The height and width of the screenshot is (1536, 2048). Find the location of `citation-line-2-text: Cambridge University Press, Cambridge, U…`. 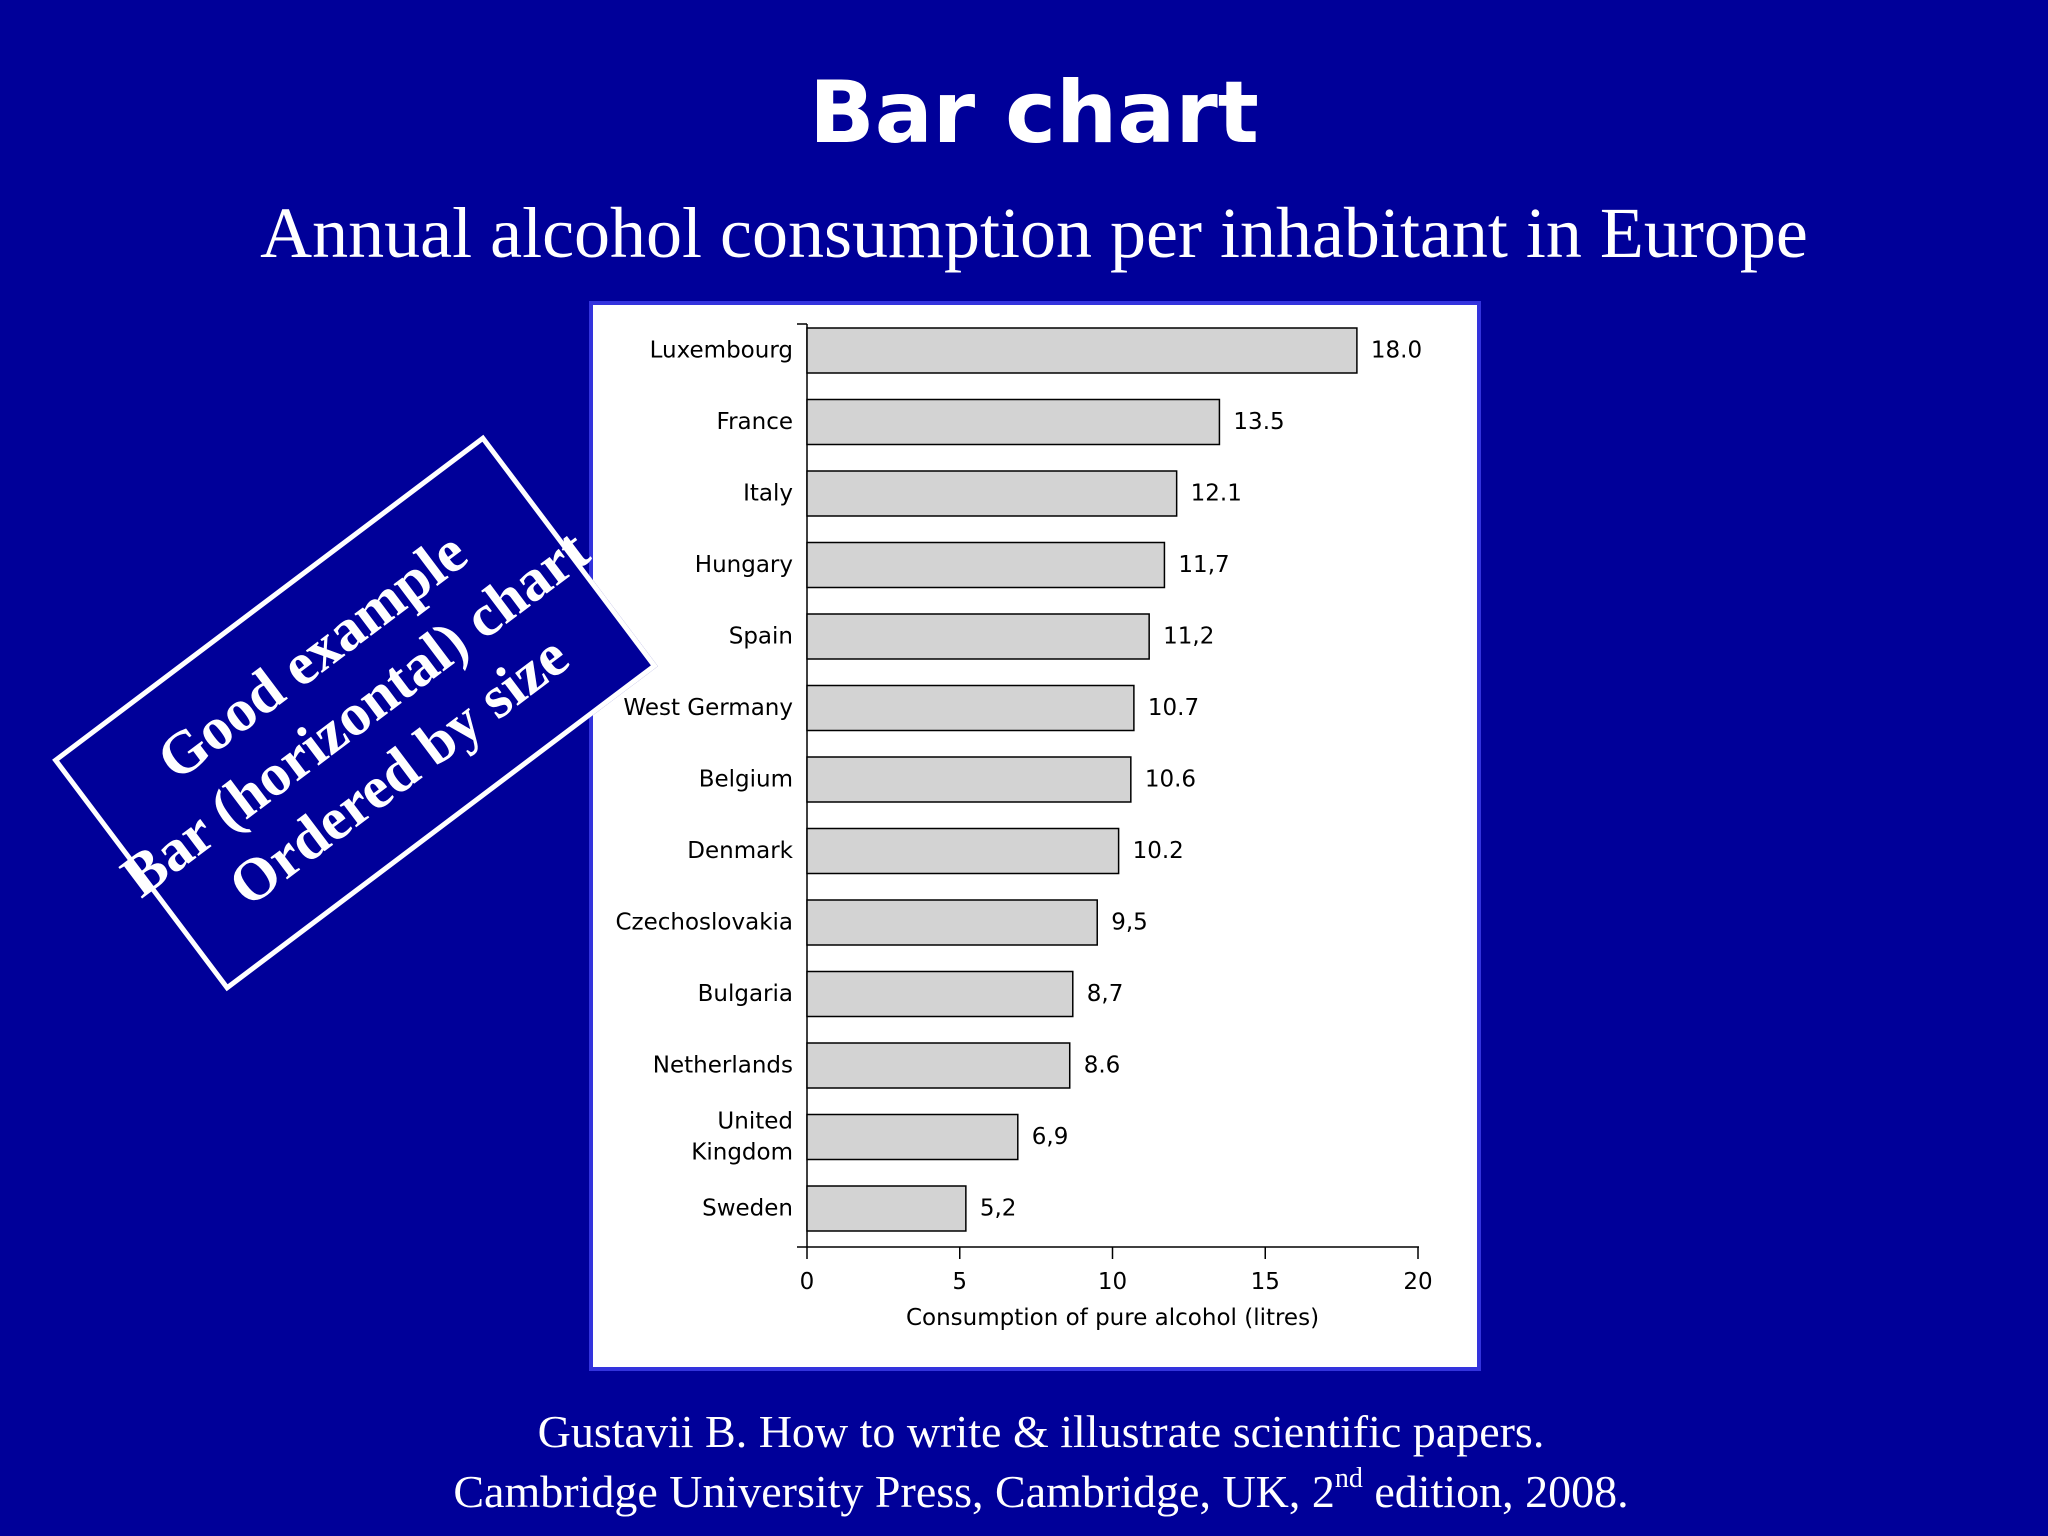

citation-line-2-text: Cambridge University Press, Cambridge, U… is located at coordinates (894, 1491).